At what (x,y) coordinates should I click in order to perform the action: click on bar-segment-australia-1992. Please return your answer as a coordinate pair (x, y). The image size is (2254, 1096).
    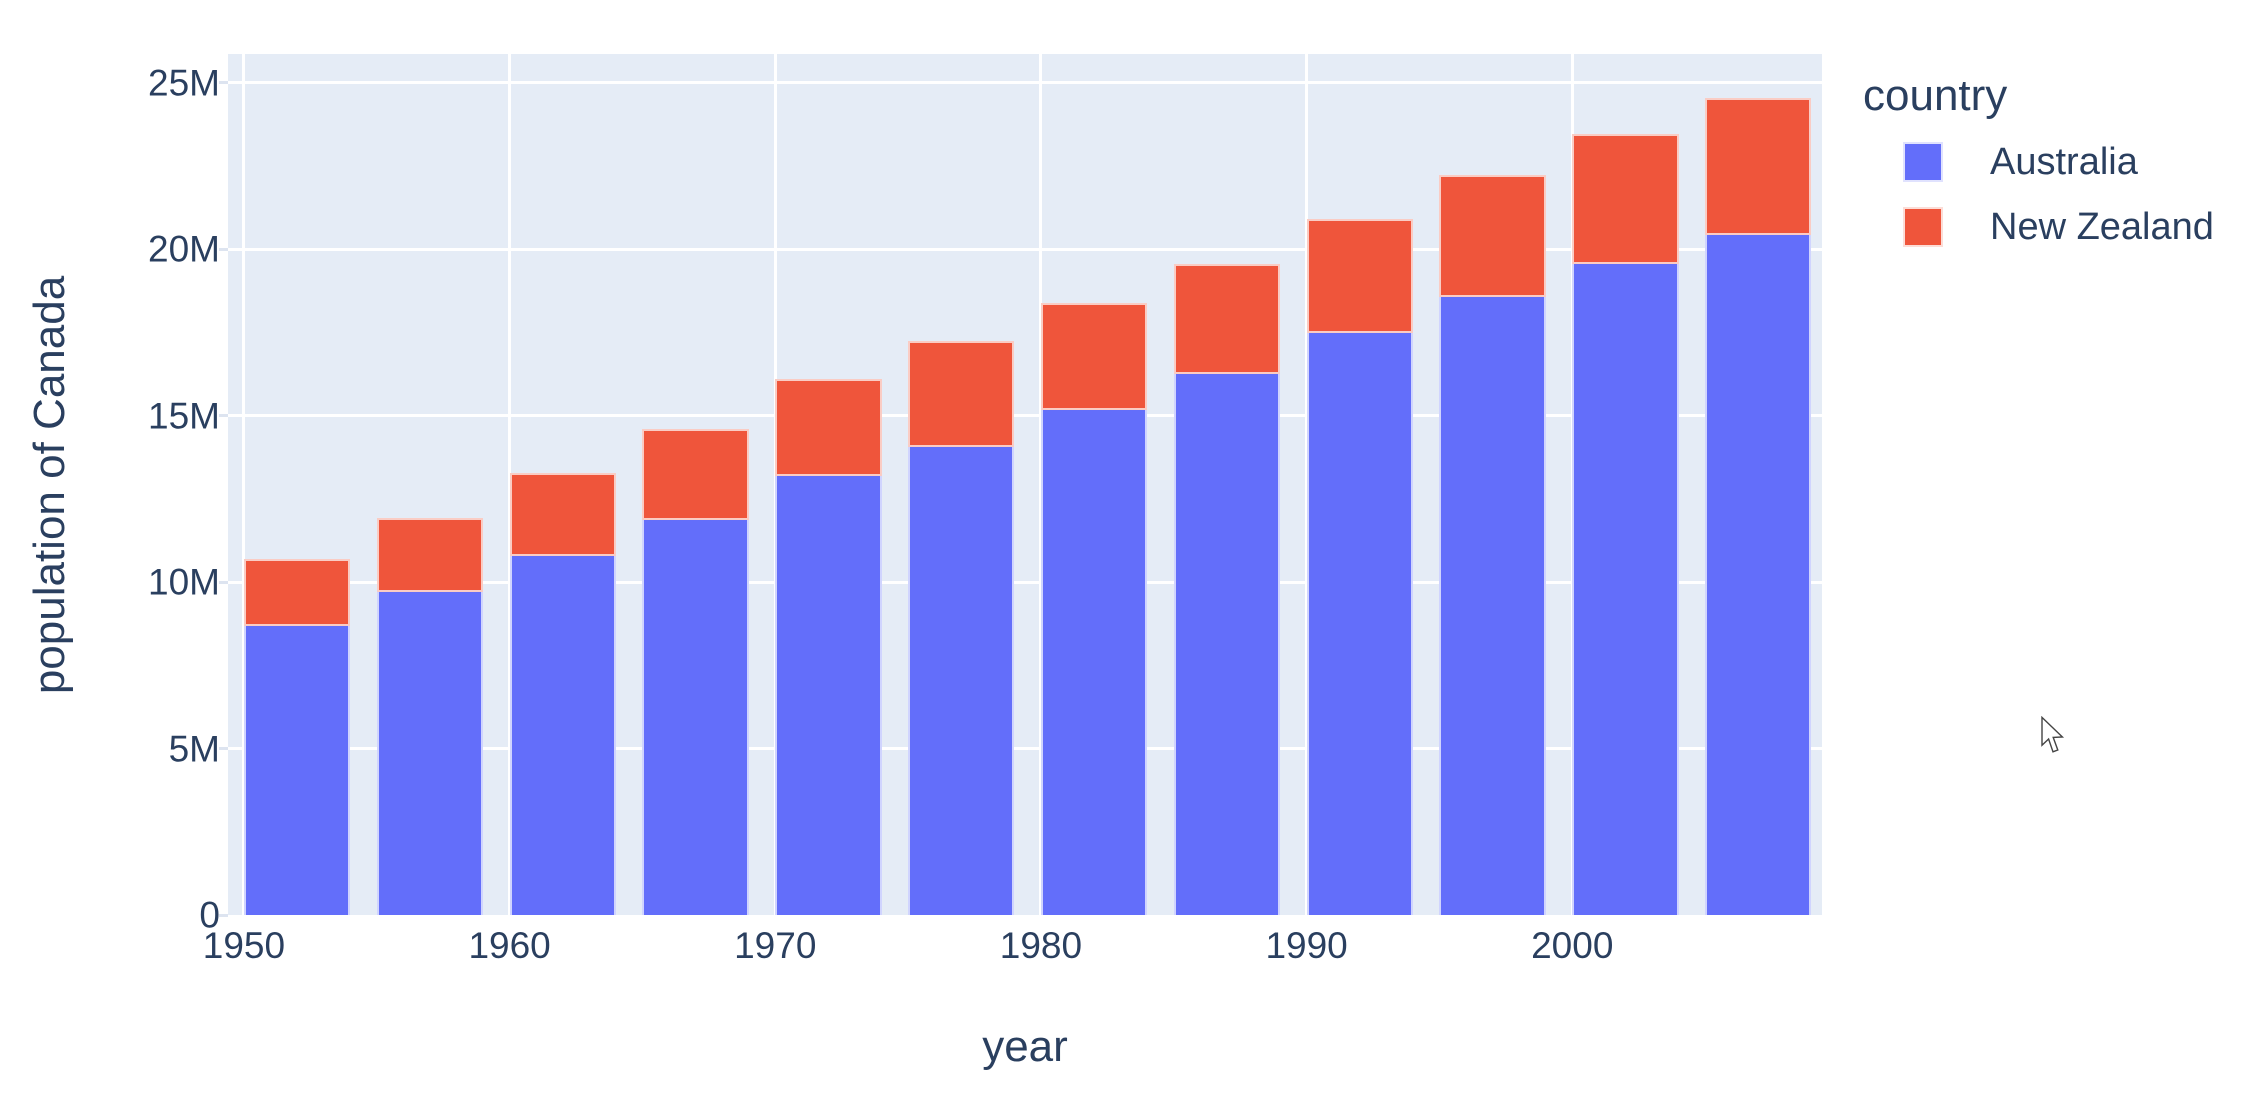
    Looking at the image, I should click on (1359, 624).